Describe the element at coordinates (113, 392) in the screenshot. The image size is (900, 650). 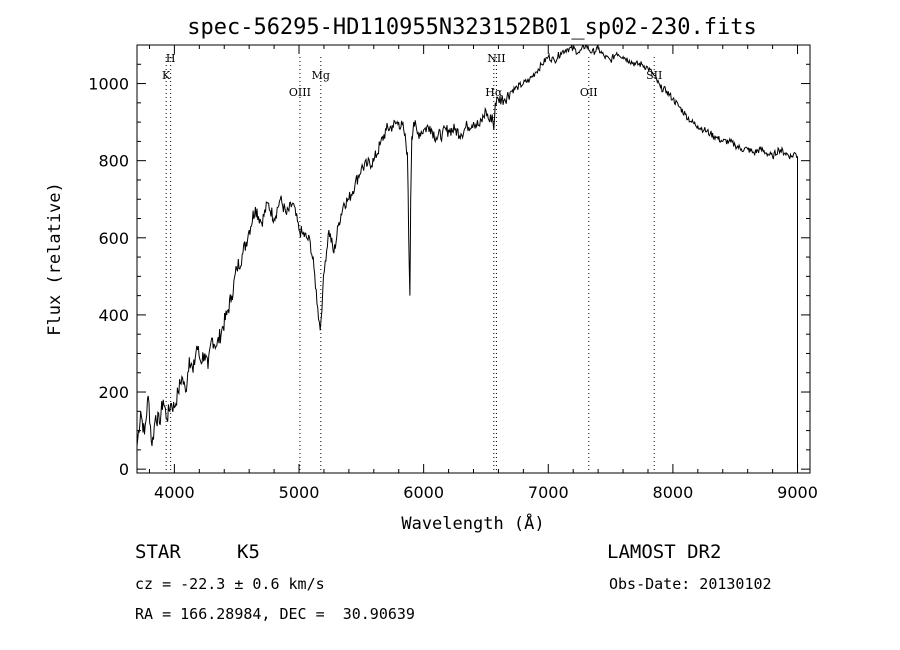
I see `y-tick-label: 200` at that location.